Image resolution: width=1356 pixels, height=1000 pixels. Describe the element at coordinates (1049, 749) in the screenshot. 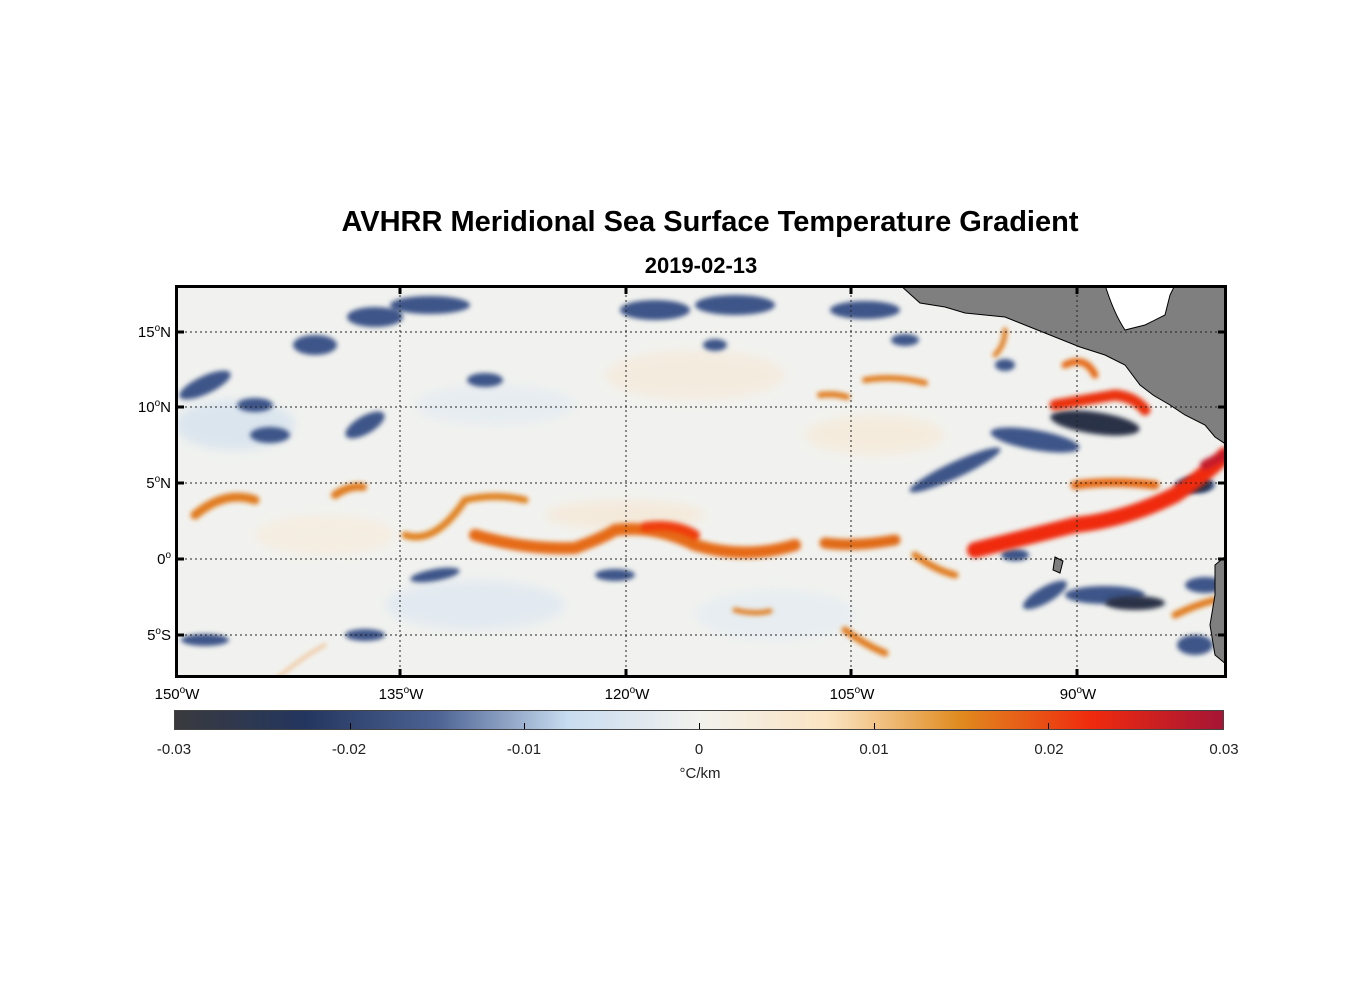

I see `colorbar-tick: 0.02` at that location.